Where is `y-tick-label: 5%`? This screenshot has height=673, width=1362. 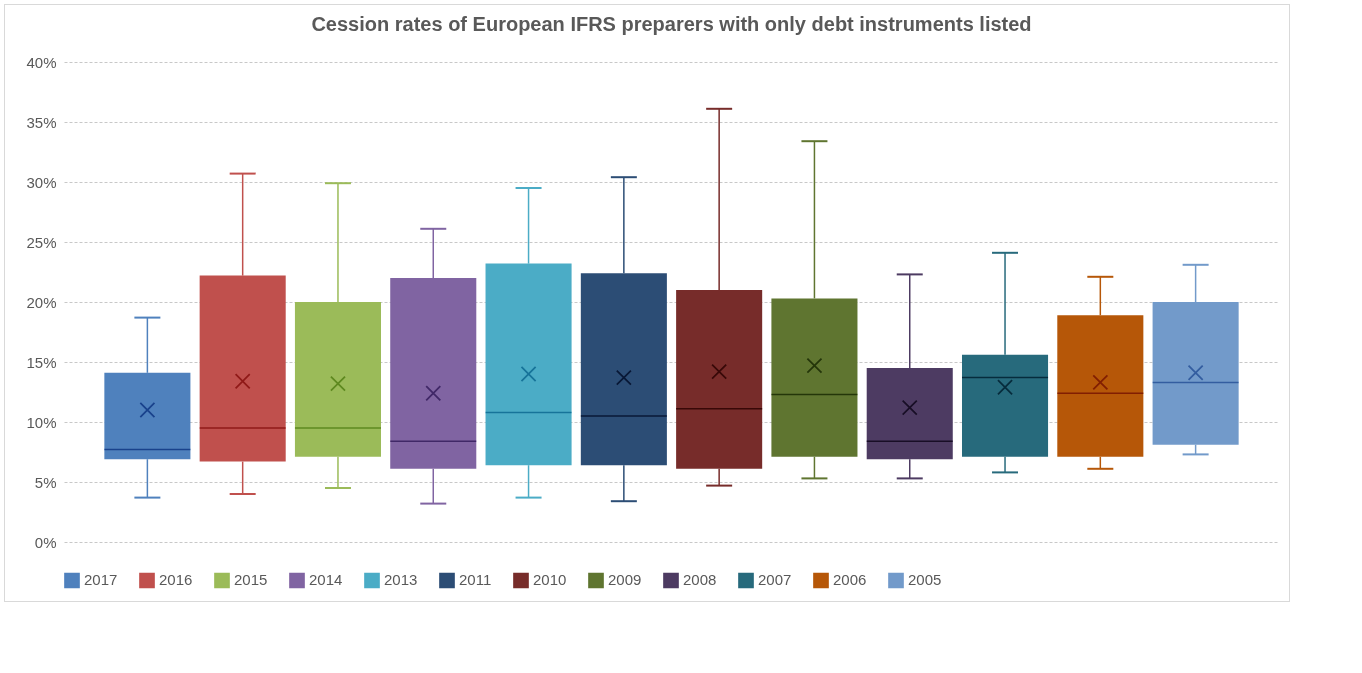 y-tick-label: 5% is located at coordinates (45, 482).